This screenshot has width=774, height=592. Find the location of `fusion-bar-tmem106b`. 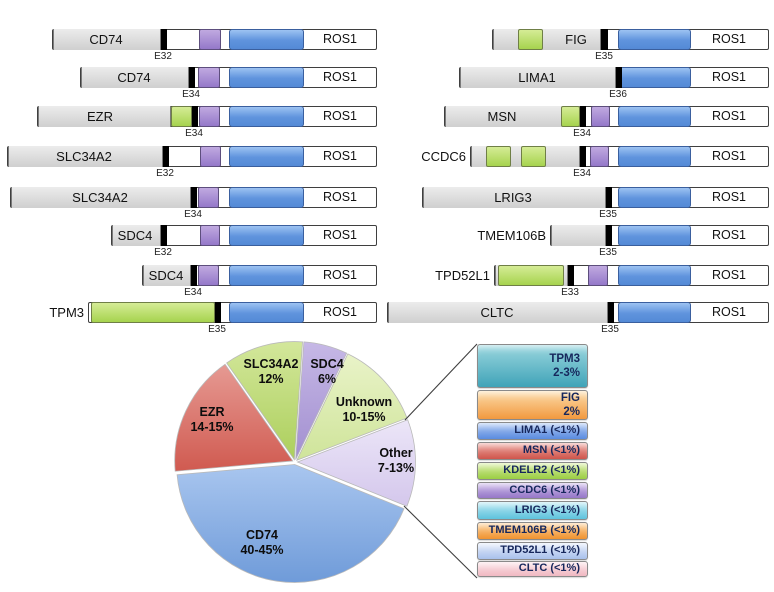

fusion-bar-tmem106b is located at coordinates (659, 235).